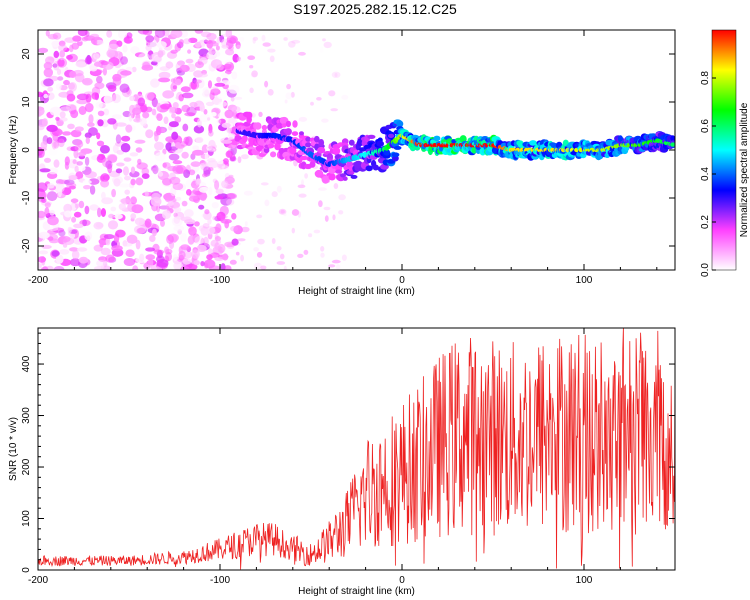 The image size is (750, 600). Describe the element at coordinates (402, 580) in the screenshot. I see `snr-x-tick-label: 0` at that location.